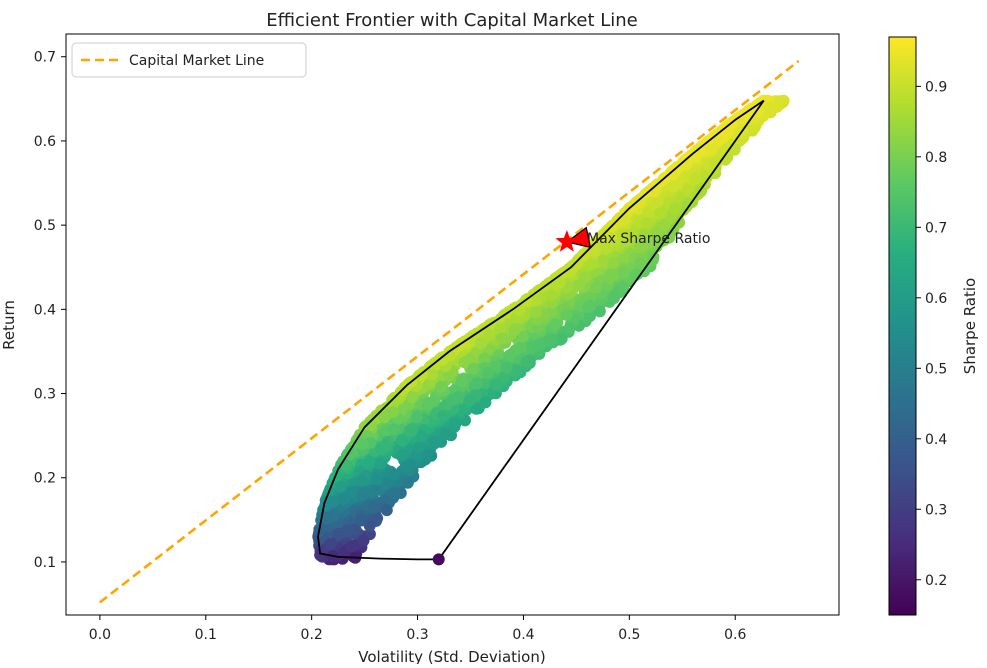 The image size is (987, 668). What do you see at coordinates (45, 563) in the screenshot?
I see `y-tick-label: 0.1` at bounding box center [45, 563].